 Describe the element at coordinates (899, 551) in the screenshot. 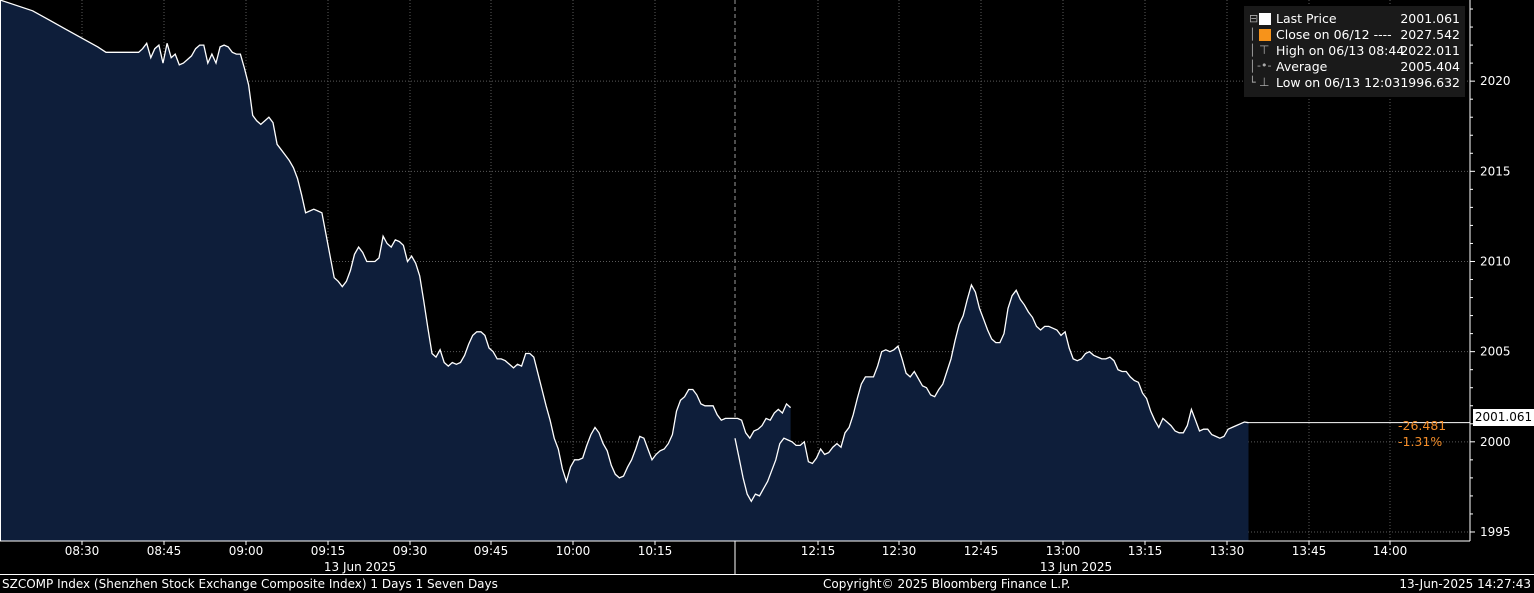

I see `x-tick-label: 12:30` at that location.